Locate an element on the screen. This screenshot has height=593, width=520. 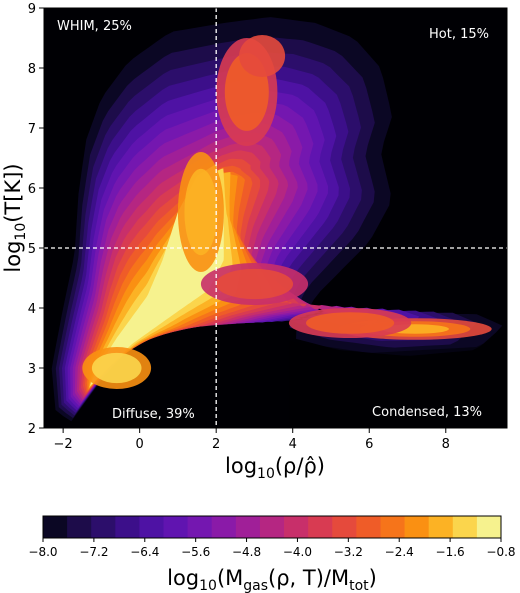
y-tick-label: 6 is located at coordinates (32, 189).